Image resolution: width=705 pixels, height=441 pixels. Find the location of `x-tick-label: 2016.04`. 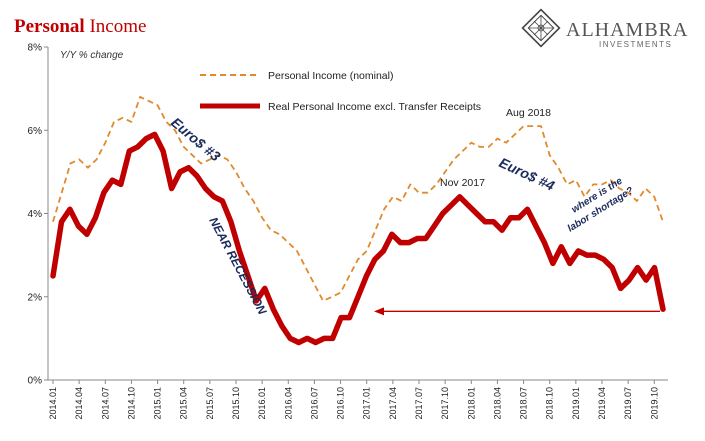

x-tick-label: 2016.04 is located at coordinates (288, 403).